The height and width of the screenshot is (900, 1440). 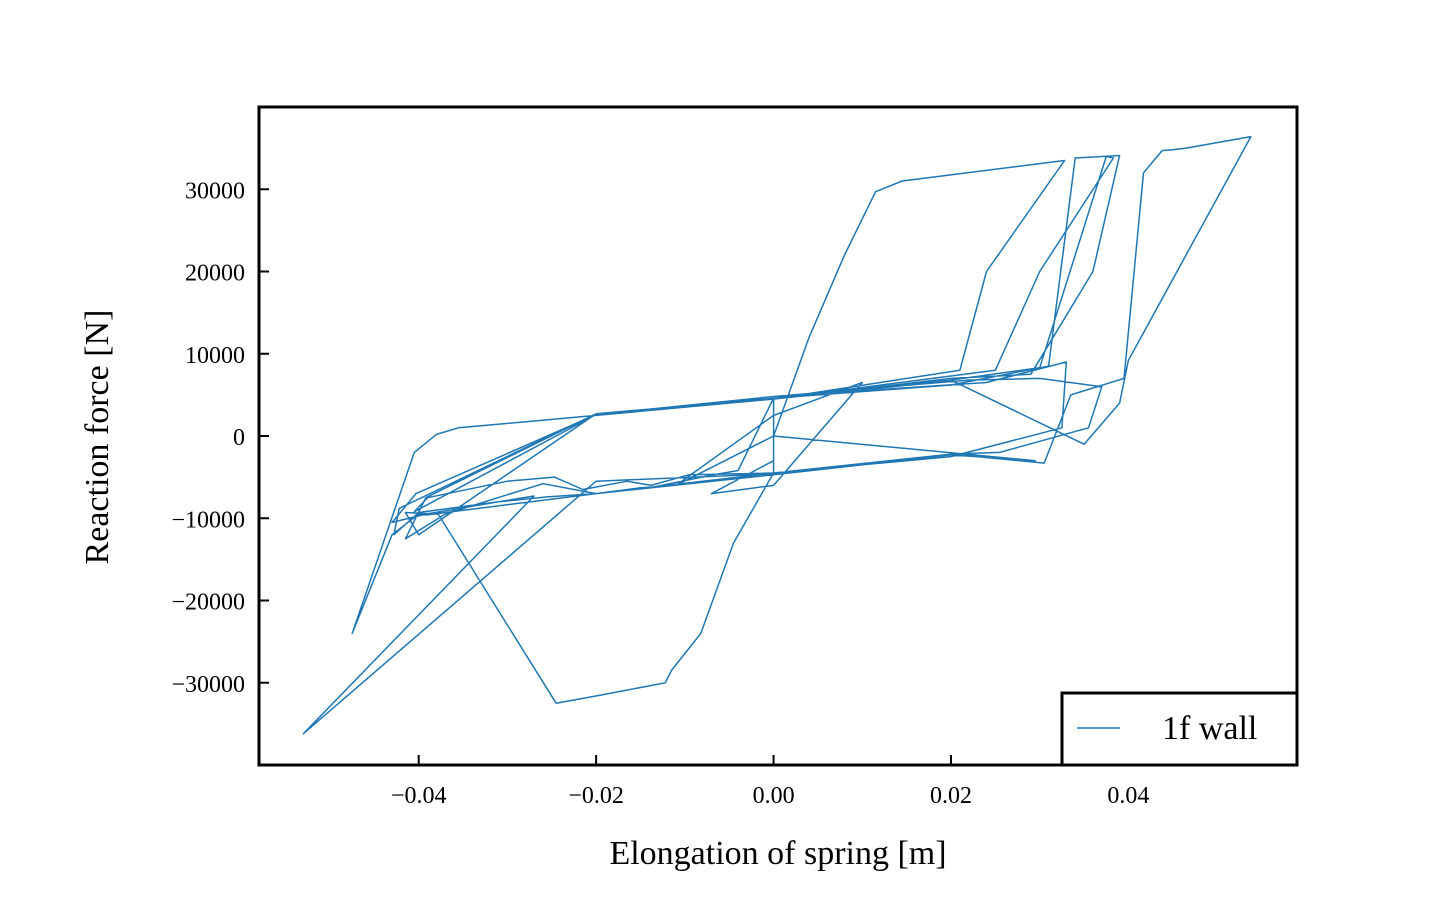 What do you see at coordinates (951, 796) in the screenshot?
I see `x-tick-label: 0.02` at bounding box center [951, 796].